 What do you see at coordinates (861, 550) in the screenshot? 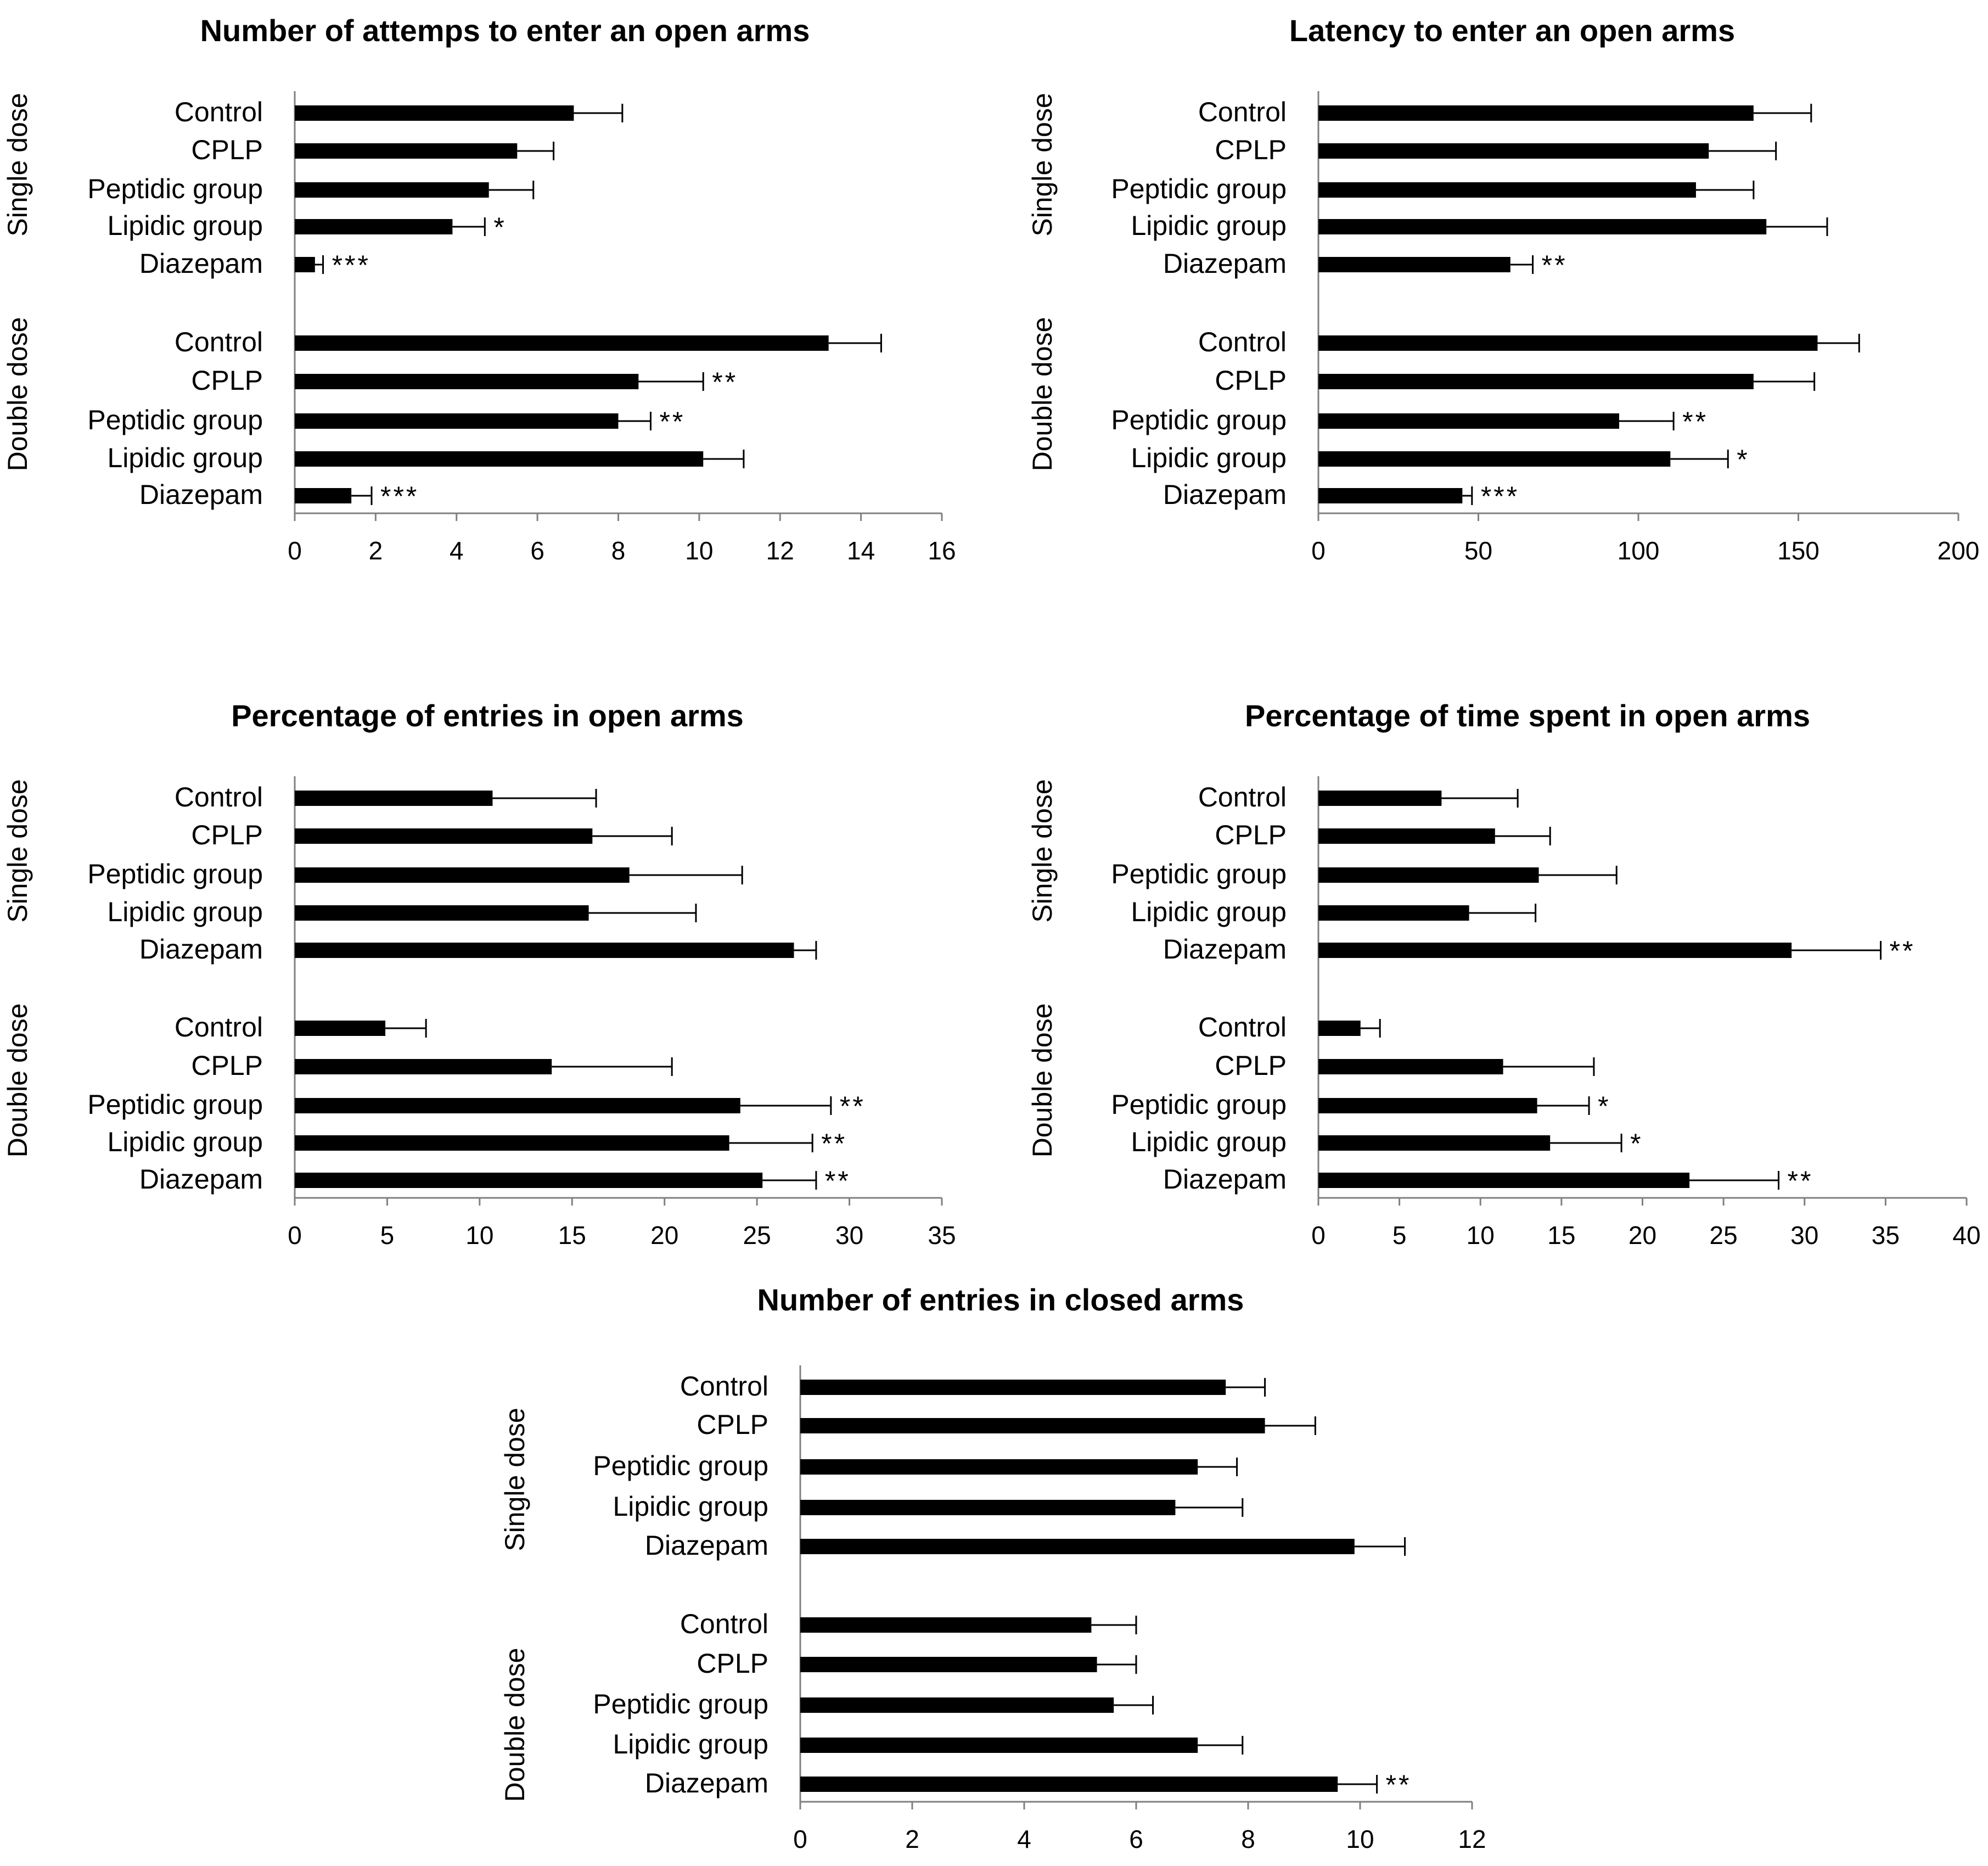
I see `x-tick-label: 14` at bounding box center [861, 550].